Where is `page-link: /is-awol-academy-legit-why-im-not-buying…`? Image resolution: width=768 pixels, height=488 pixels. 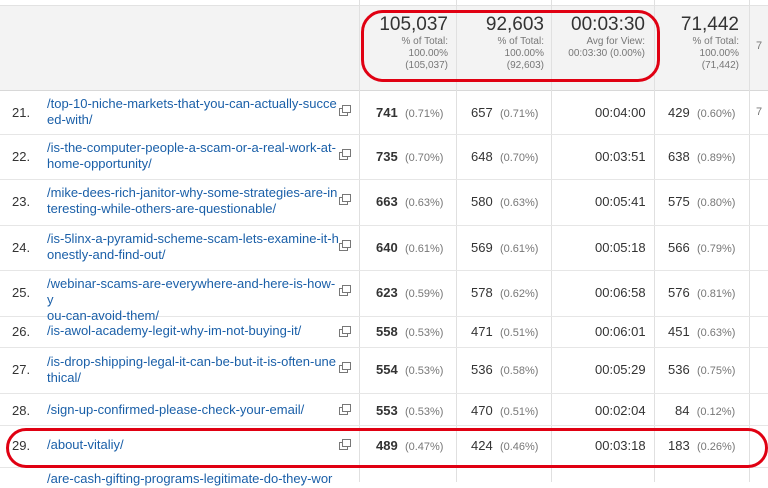 page-link: /is-awol-academy-legit-why-im-not-buying… is located at coordinates (193, 331).